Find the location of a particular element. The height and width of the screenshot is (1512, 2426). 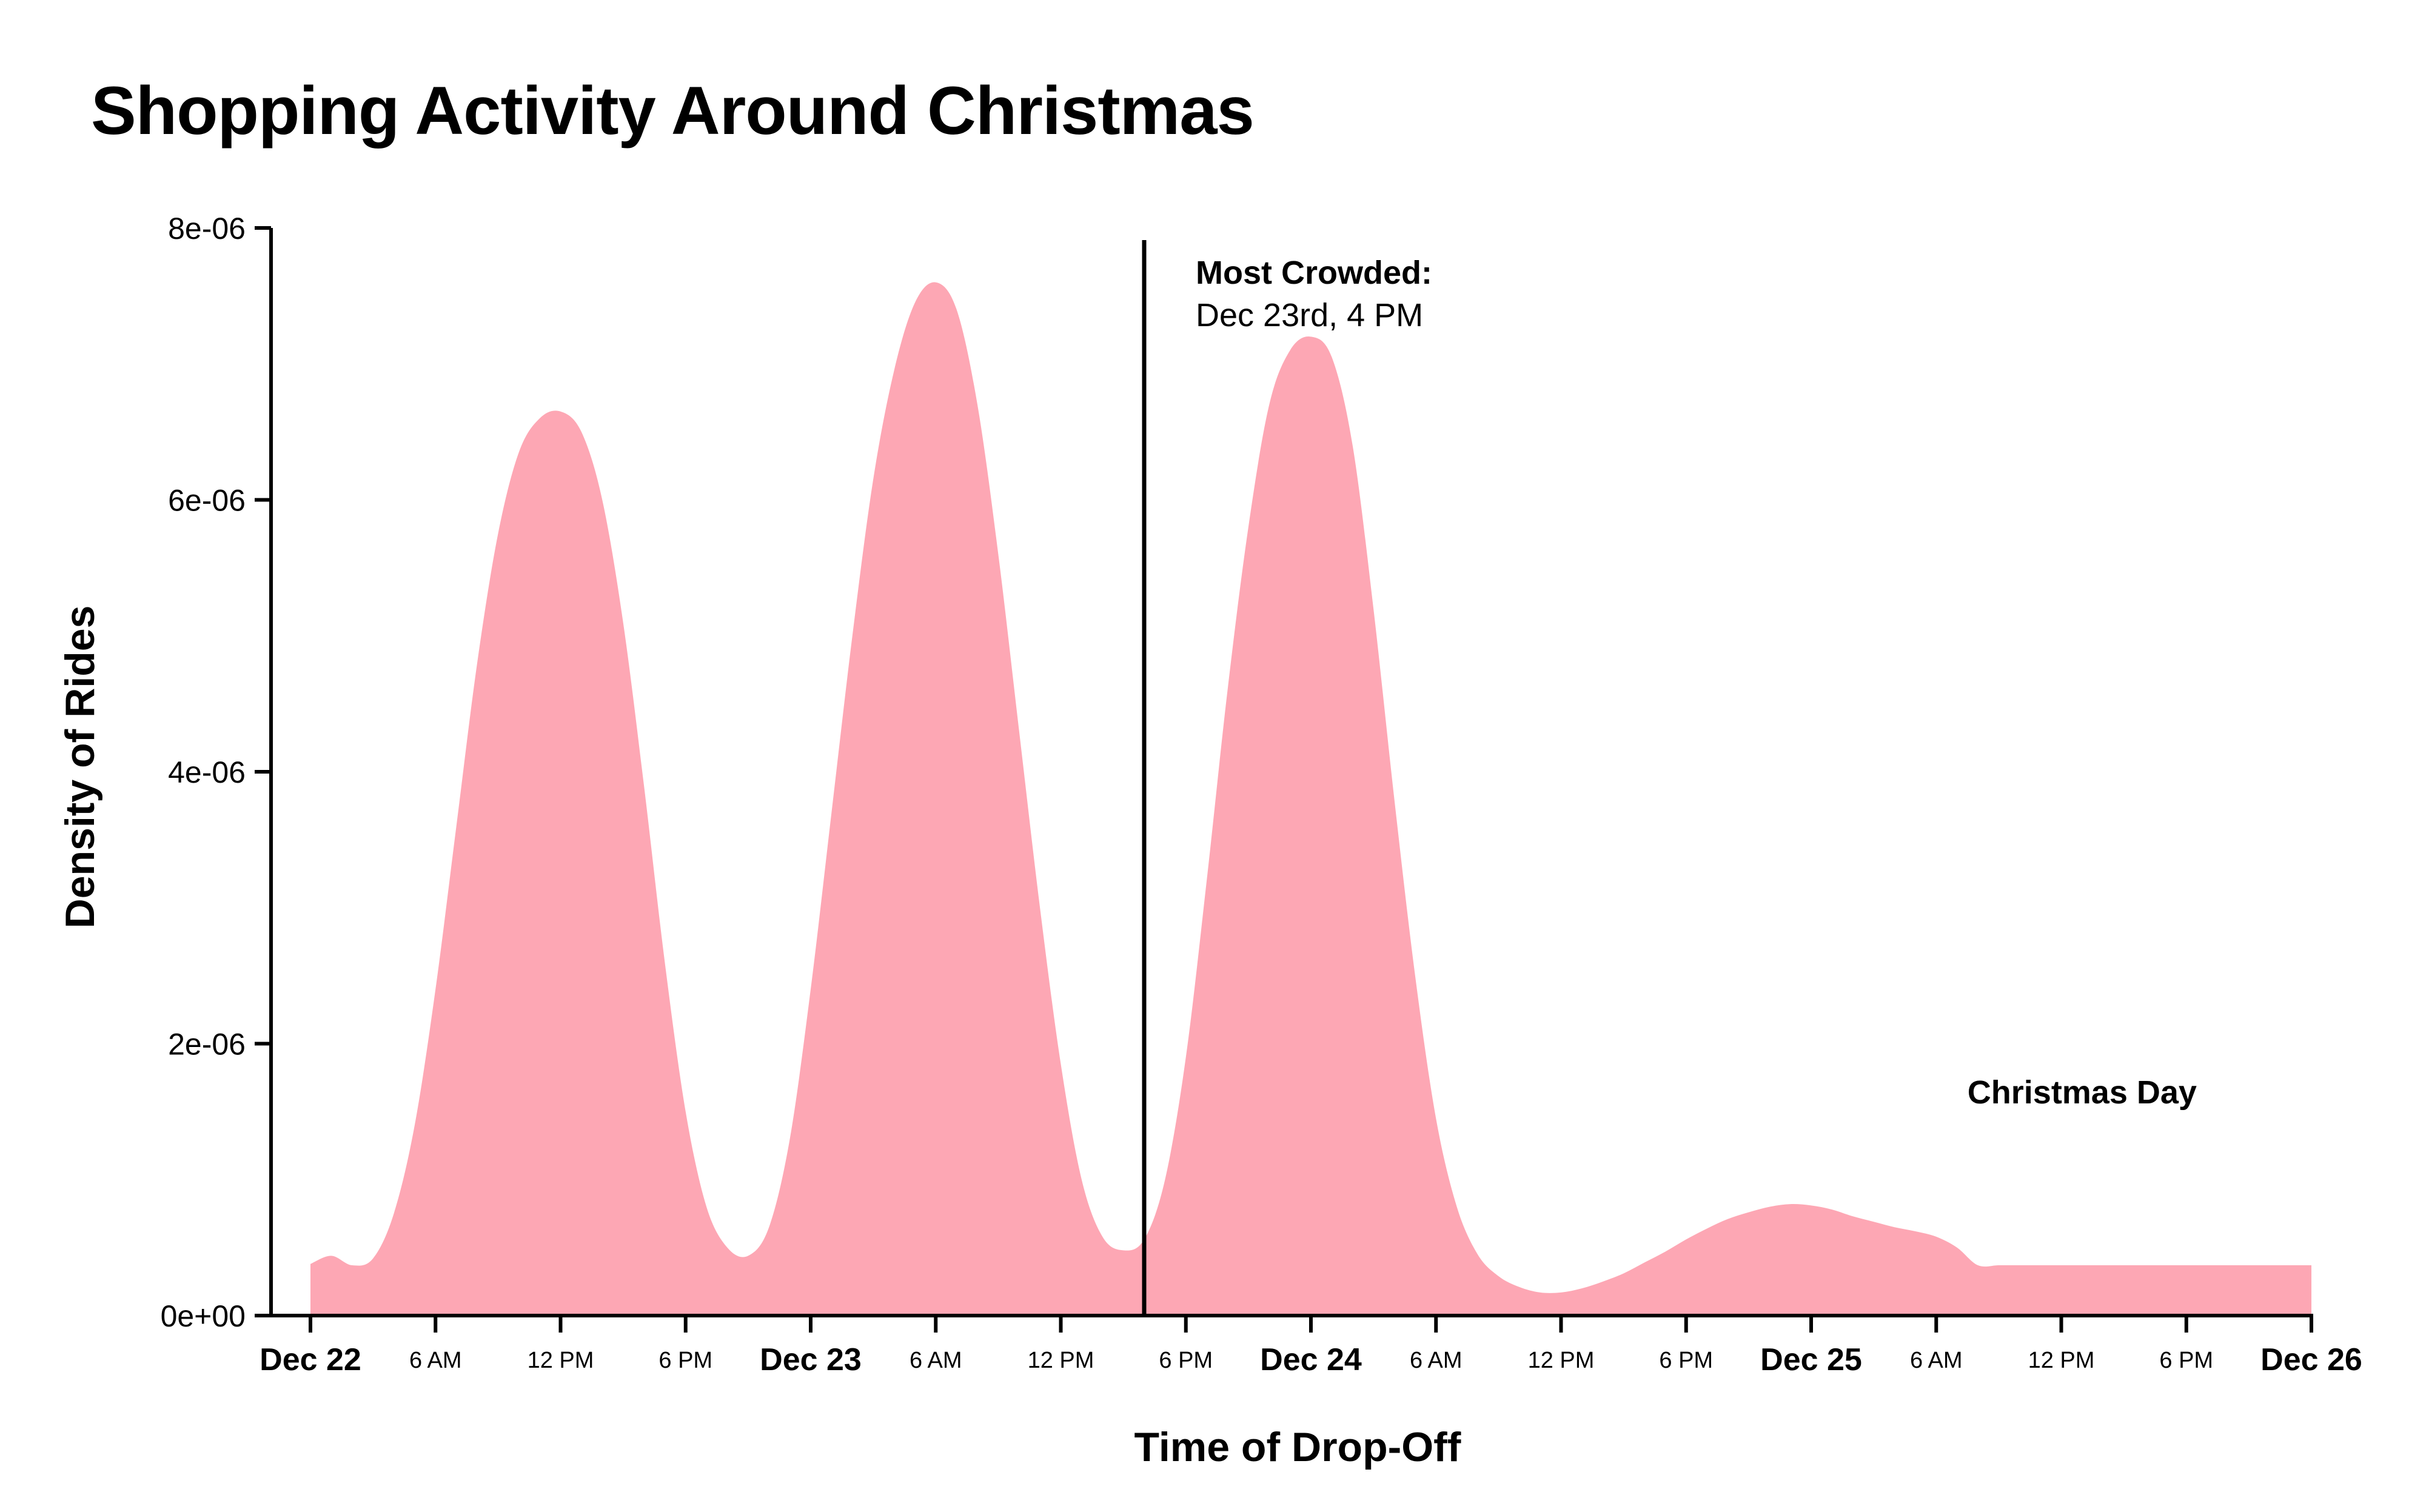

y-tick-label-2: 4e-06 is located at coordinates (207, 772).